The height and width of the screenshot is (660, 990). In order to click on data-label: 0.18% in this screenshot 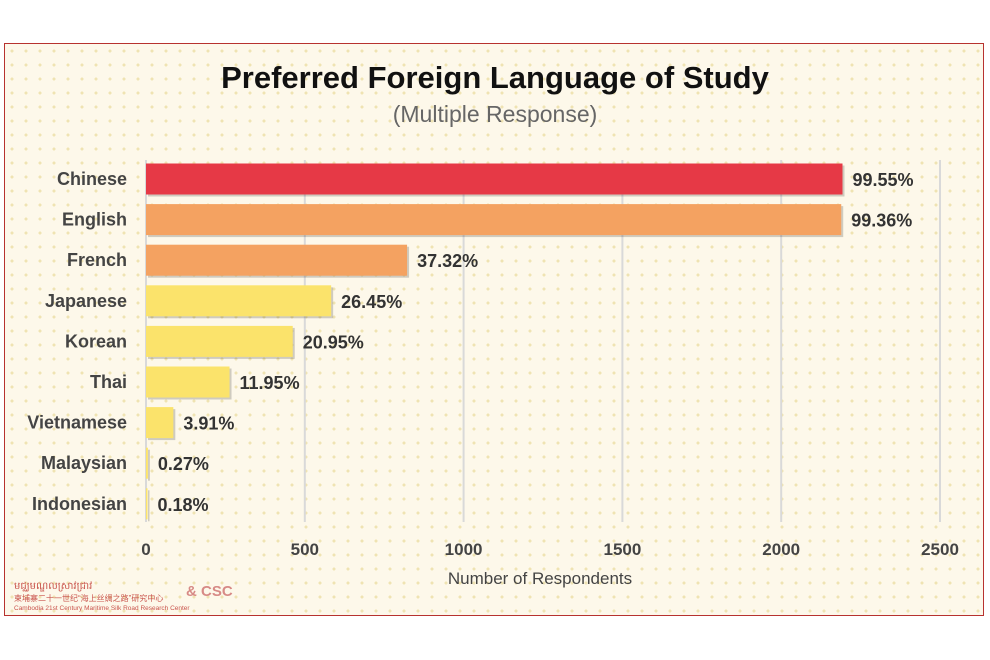, I will do `click(183, 505)`.